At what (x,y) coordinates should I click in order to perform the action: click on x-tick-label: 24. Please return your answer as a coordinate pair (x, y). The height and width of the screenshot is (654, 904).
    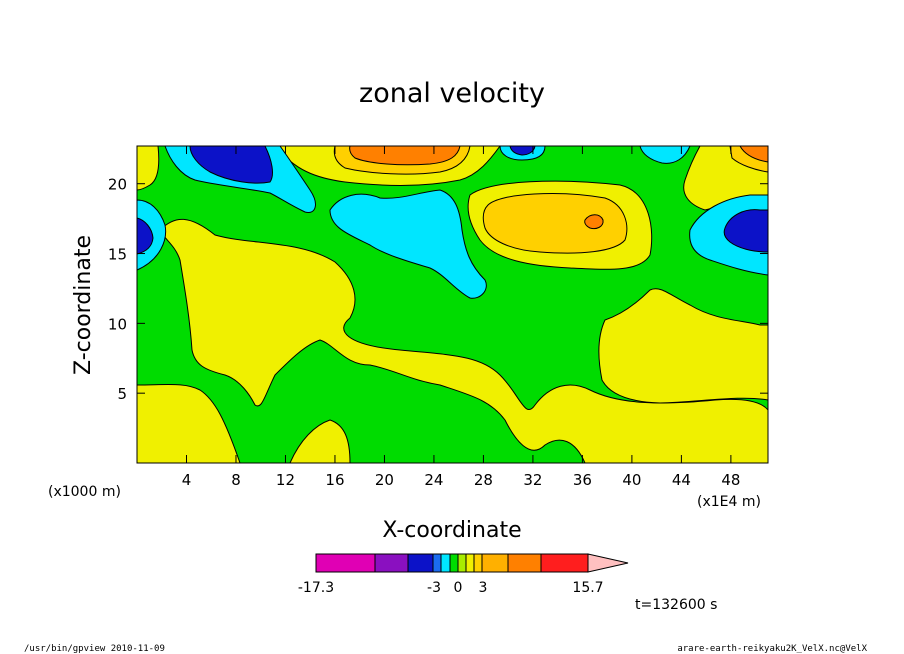
    Looking at the image, I should click on (433, 480).